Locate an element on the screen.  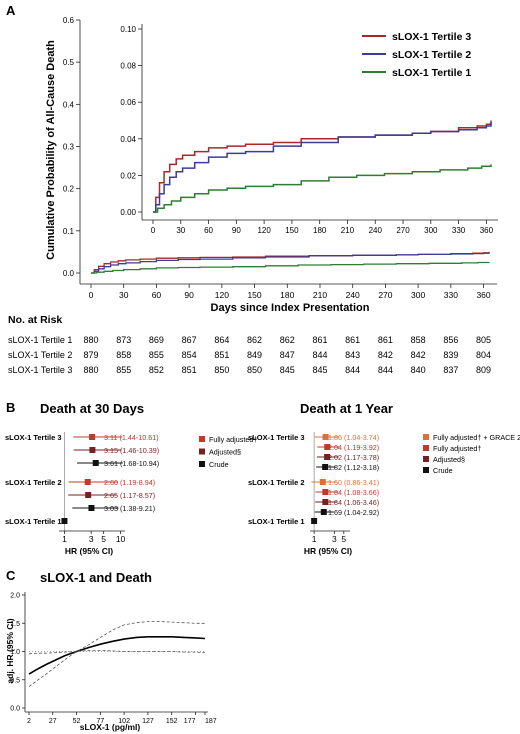
spline-y-tick-label: 0.5 is located at coordinates (15, 680).